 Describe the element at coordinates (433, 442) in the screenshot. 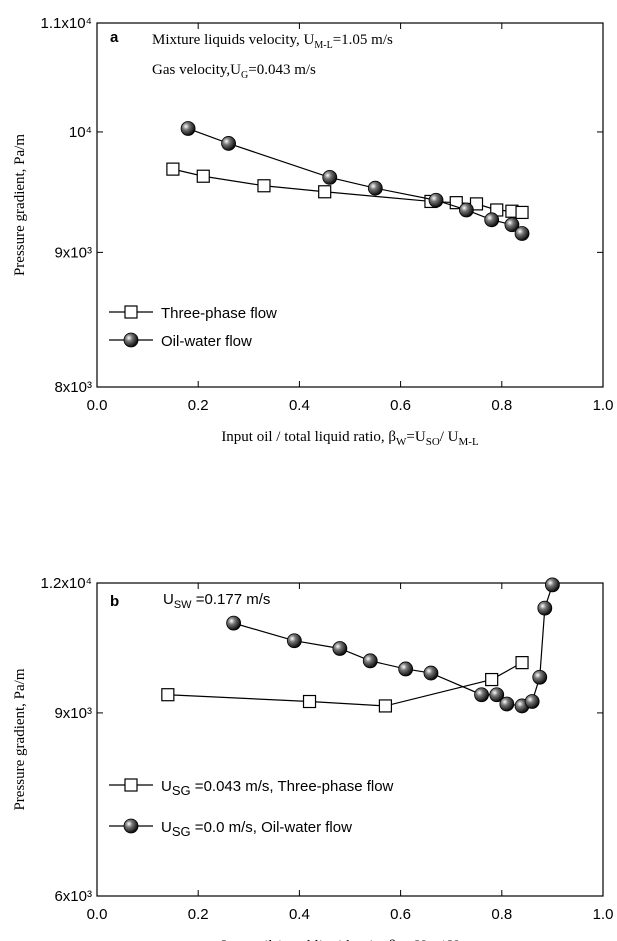

I see `text-part: SO` at that location.